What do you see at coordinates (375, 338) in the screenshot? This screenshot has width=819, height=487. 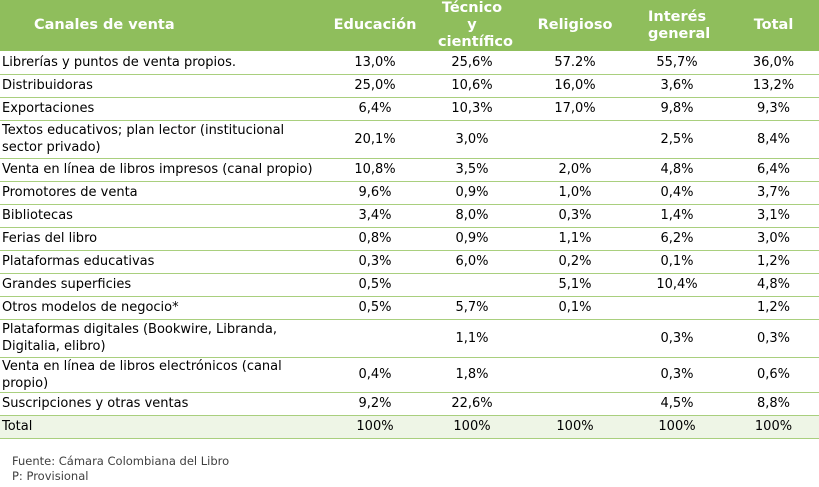 I see `cell-education` at bounding box center [375, 338].